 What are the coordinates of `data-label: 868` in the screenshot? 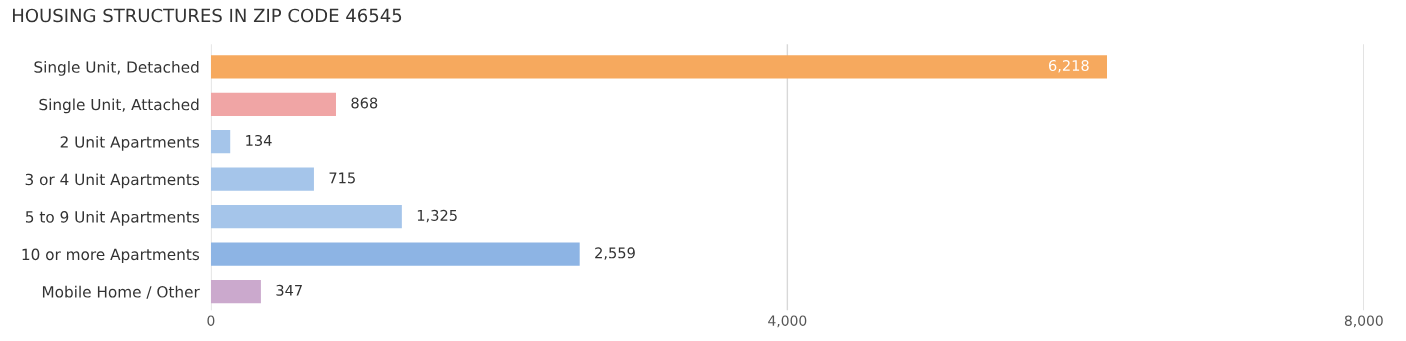 It's located at (364, 103).